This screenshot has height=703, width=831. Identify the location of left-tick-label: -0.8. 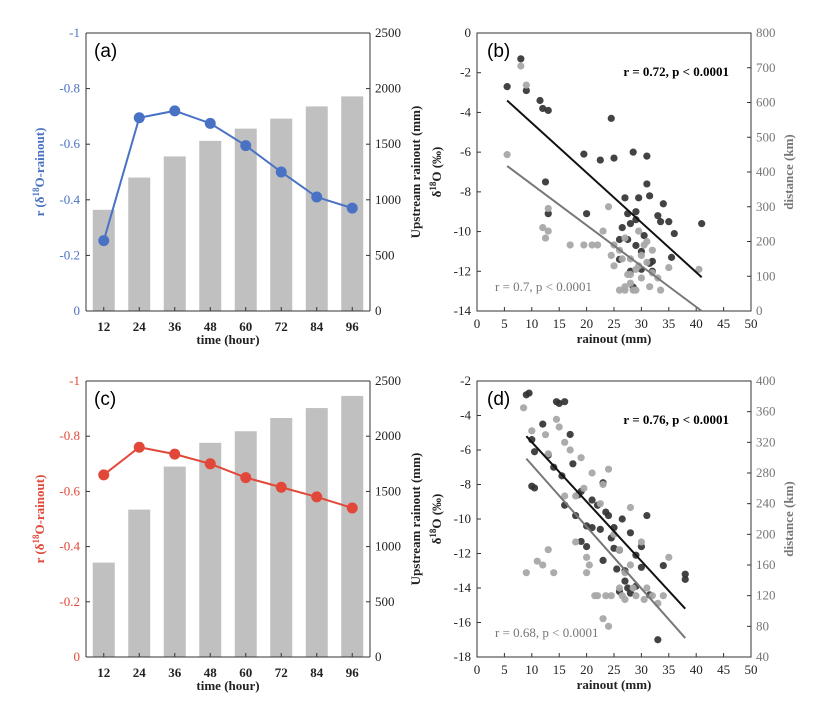
(69, 88).